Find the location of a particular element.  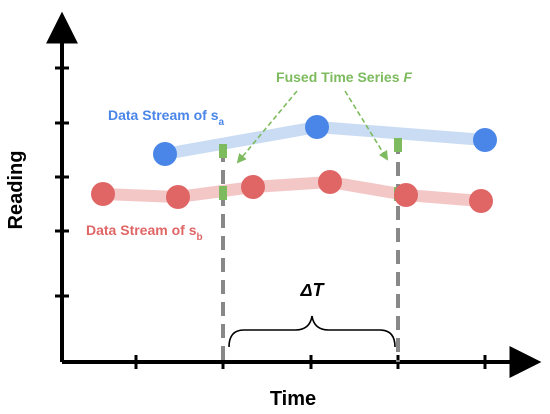

stream-b-label-text: Data Stream of s is located at coordinates (141, 230).